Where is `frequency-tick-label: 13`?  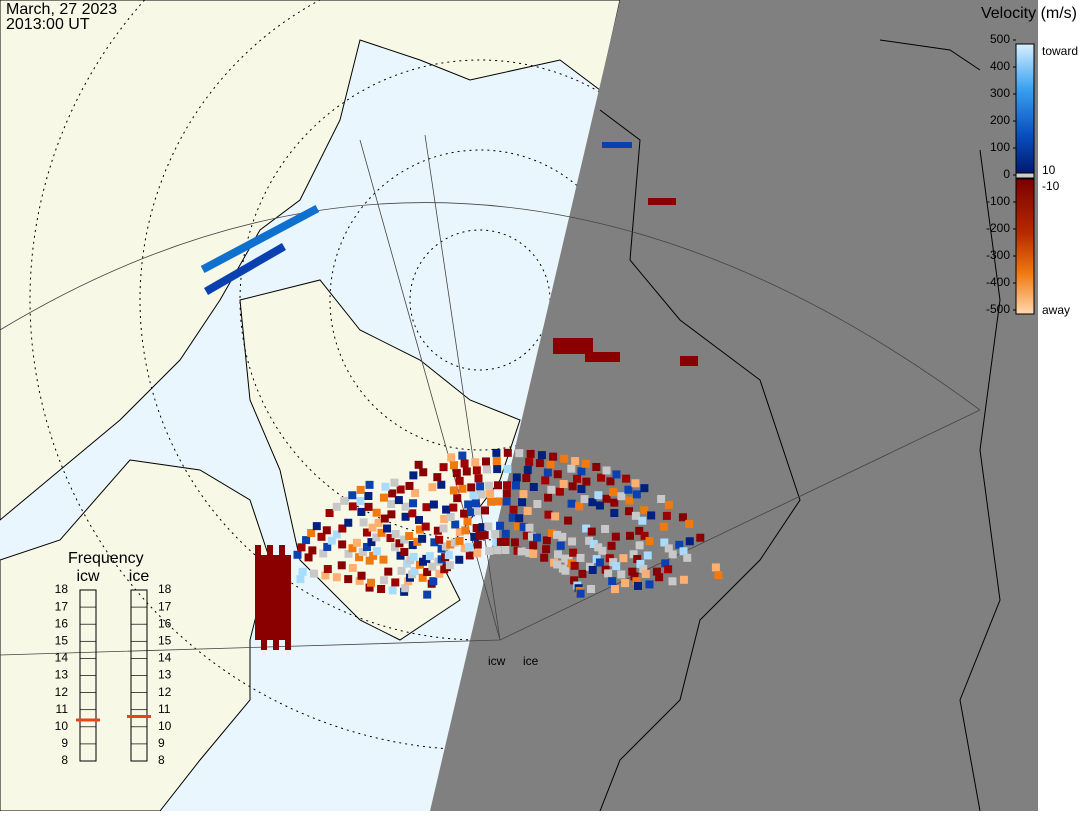 frequency-tick-label: 13 is located at coordinates (165, 675).